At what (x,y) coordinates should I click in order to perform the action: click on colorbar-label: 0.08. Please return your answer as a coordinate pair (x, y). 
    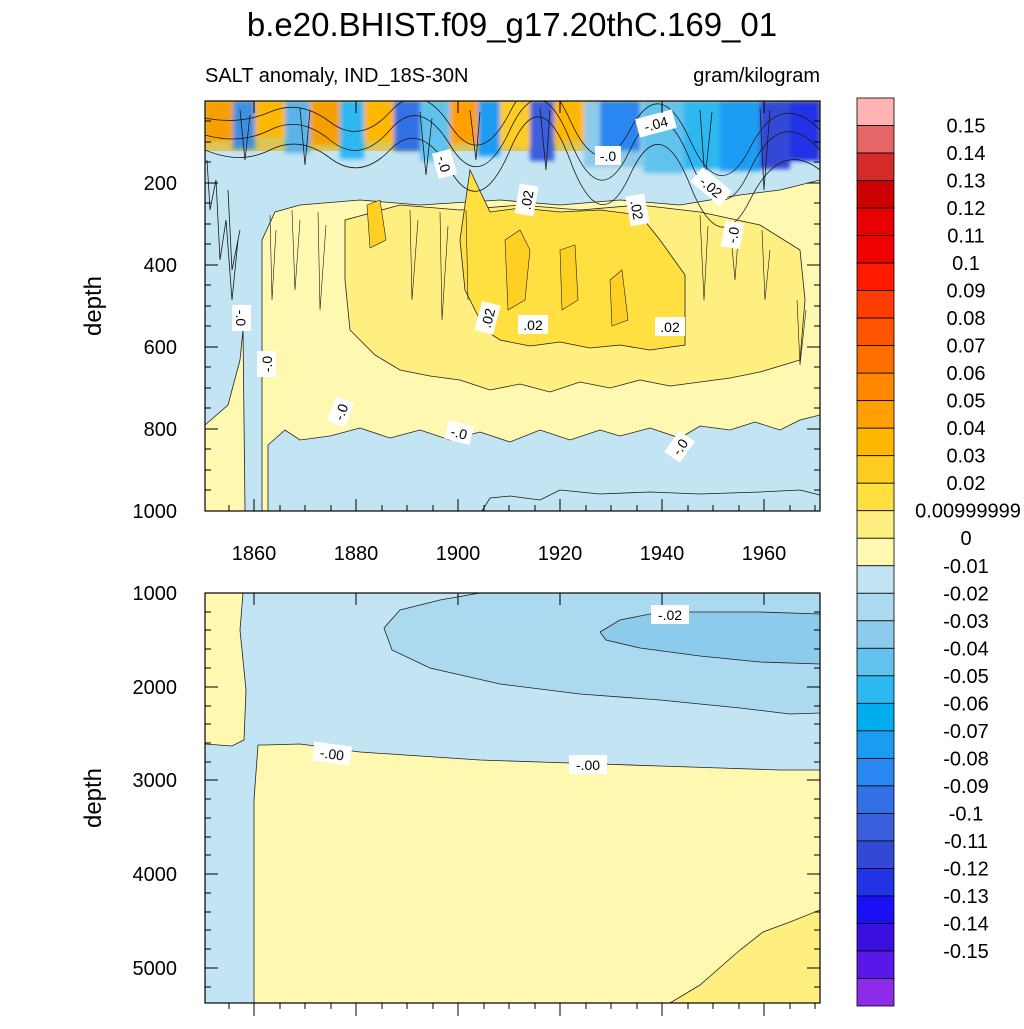
    Looking at the image, I should click on (966, 319).